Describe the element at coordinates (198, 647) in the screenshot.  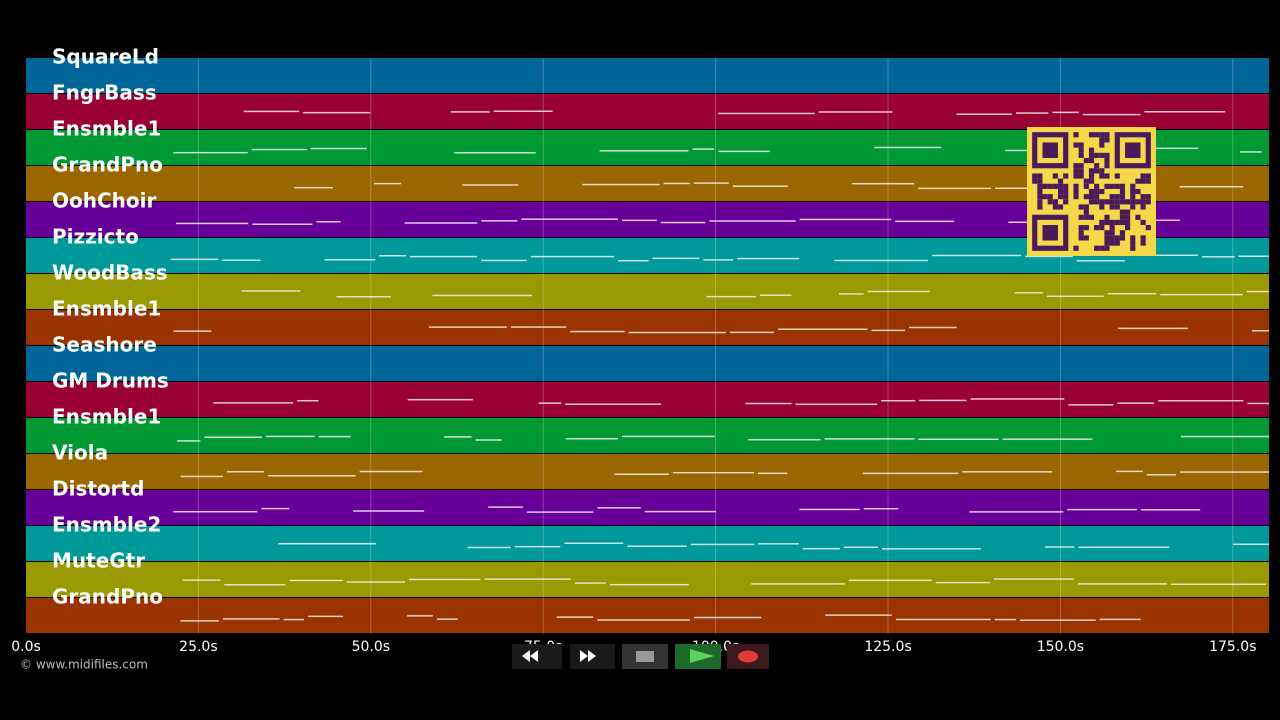
I see `time-tick-label: 25.0s` at that location.